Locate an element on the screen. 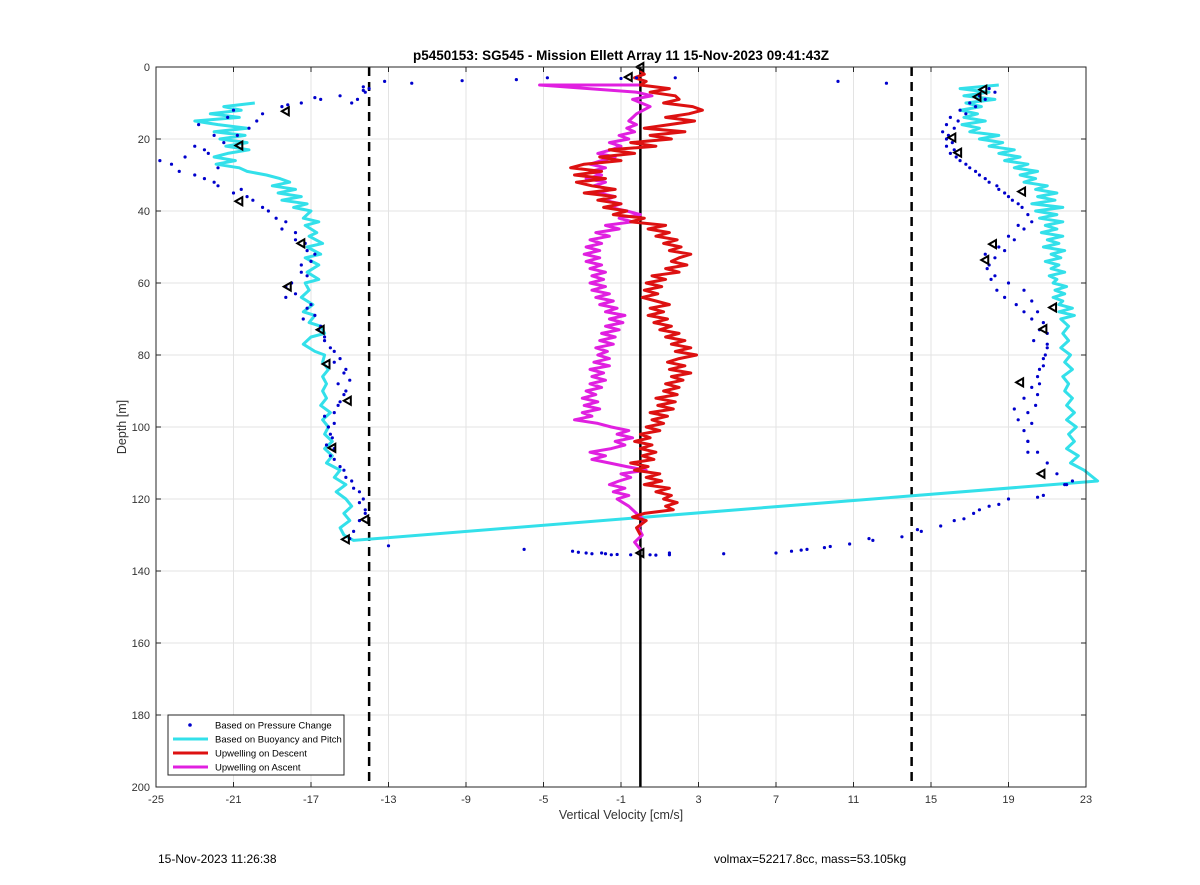  y-tick-label: 160 is located at coordinates (141, 644).